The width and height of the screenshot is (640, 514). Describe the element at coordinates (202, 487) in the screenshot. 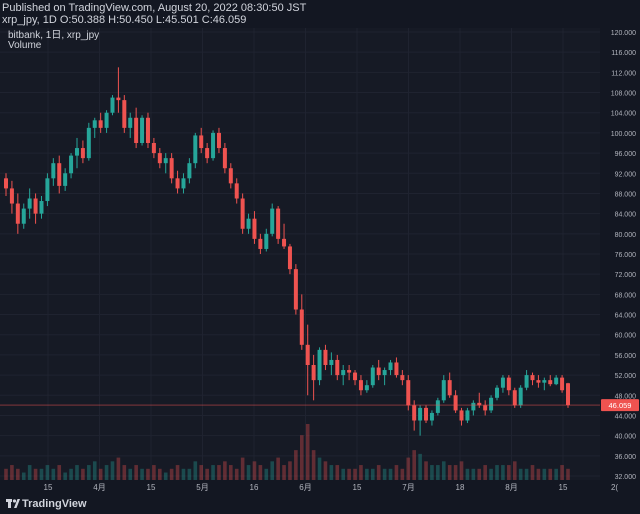

I see `x-tick-label: 5月` at that location.